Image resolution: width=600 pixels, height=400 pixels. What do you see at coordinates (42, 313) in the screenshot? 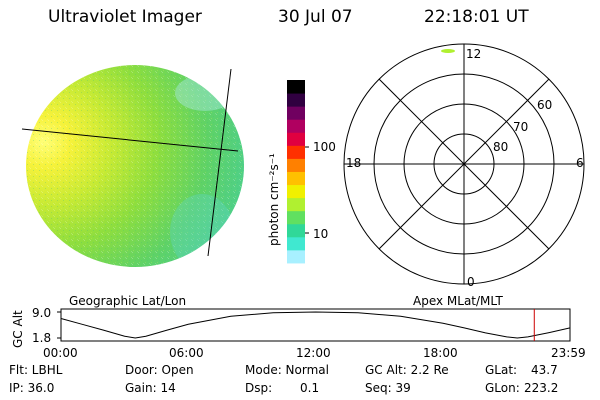
I see `y-tick-9: 9.0` at bounding box center [42, 313].